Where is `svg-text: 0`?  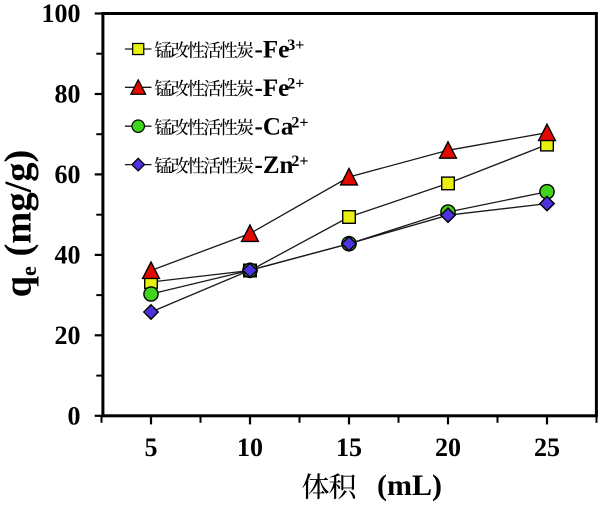 svg-text: 0 is located at coordinates (74, 416).